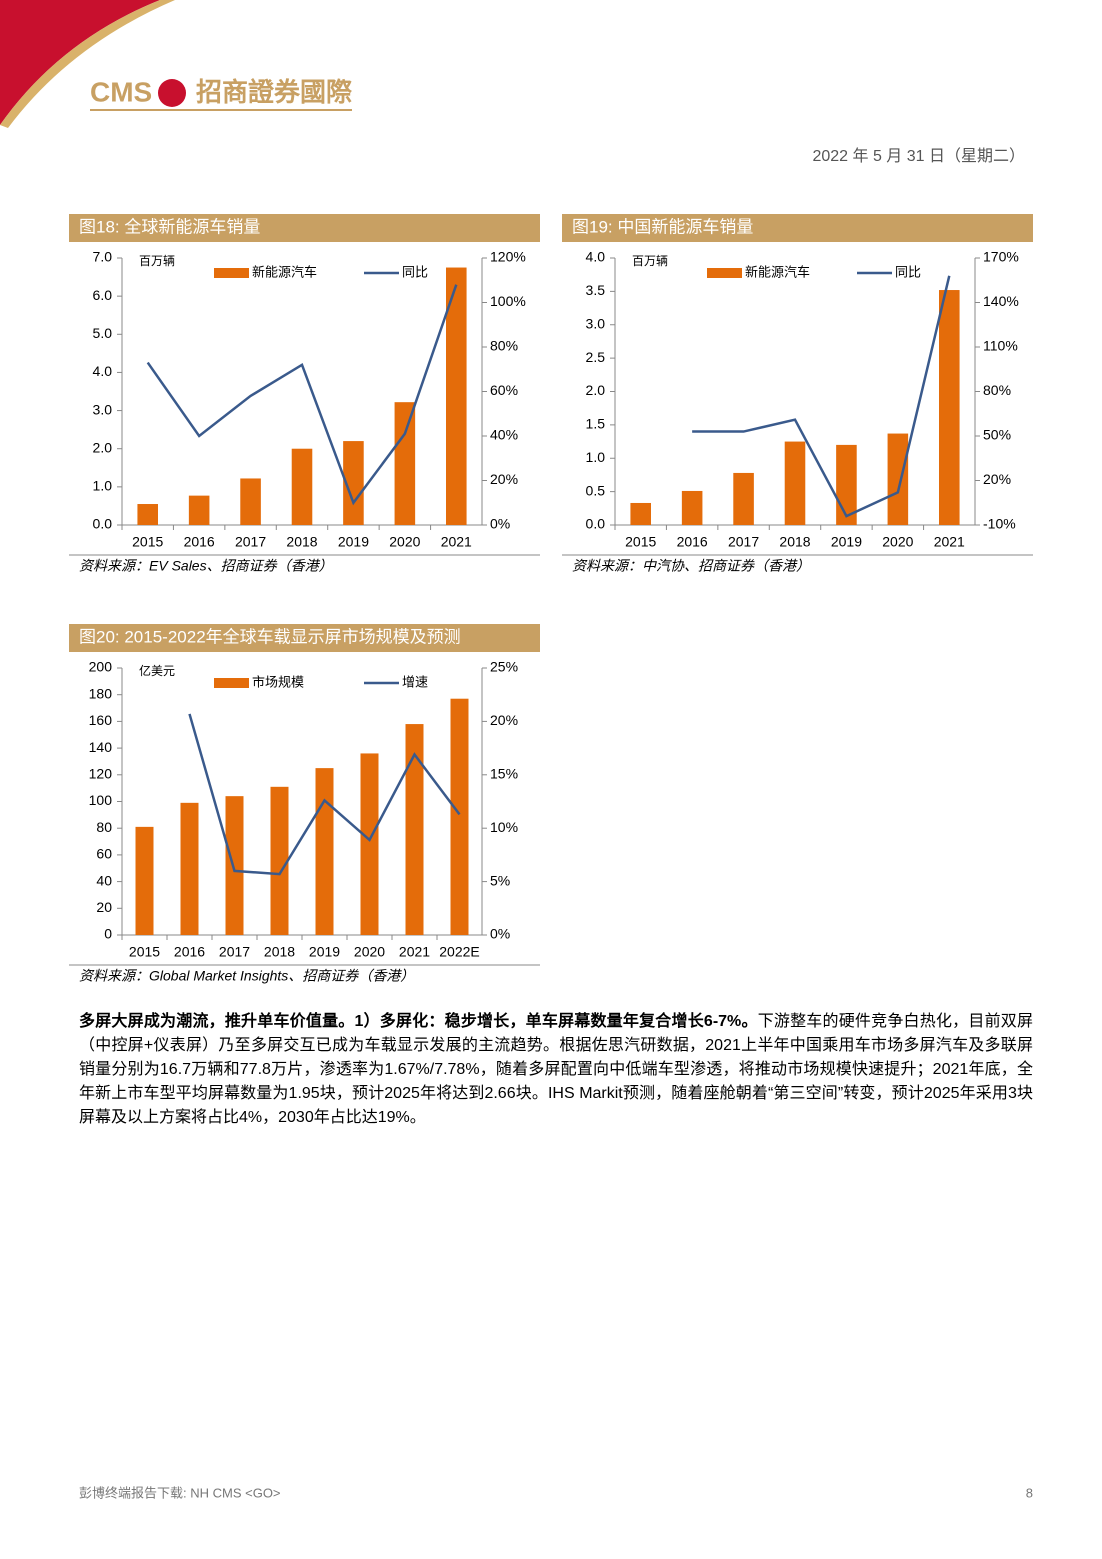 Image resolution: width=1102 pixels, height=1559 pixels. What do you see at coordinates (104, 827) in the screenshot?
I see `y-tick-label: 80` at bounding box center [104, 827].